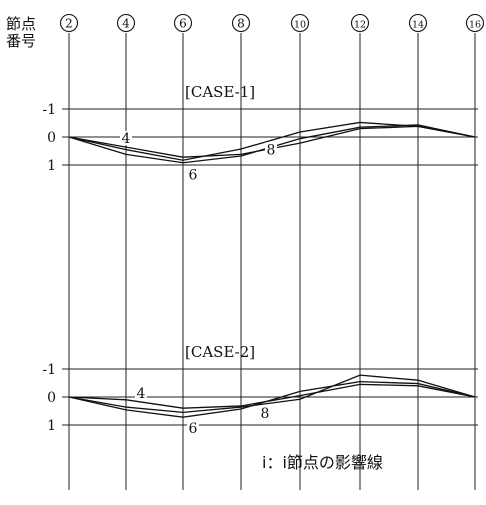 This screenshot has width=486, height=505. I want to click on node-number-4: 4, so click(126, 23).